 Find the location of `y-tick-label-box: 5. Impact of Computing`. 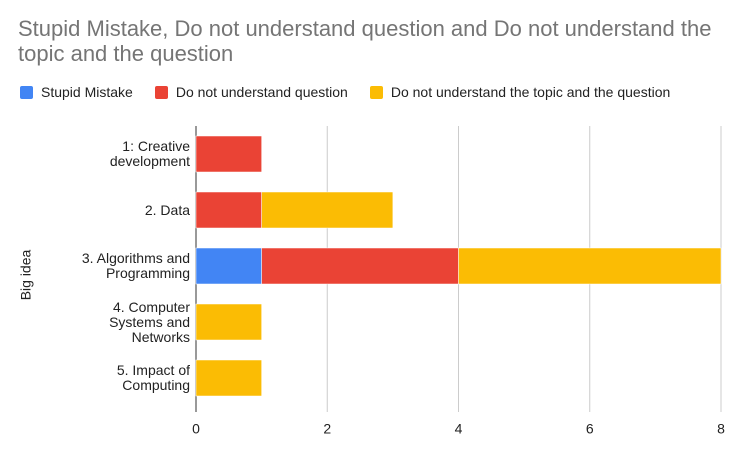

y-tick-label-box: 5. Impact of Computing is located at coordinates (153, 377).